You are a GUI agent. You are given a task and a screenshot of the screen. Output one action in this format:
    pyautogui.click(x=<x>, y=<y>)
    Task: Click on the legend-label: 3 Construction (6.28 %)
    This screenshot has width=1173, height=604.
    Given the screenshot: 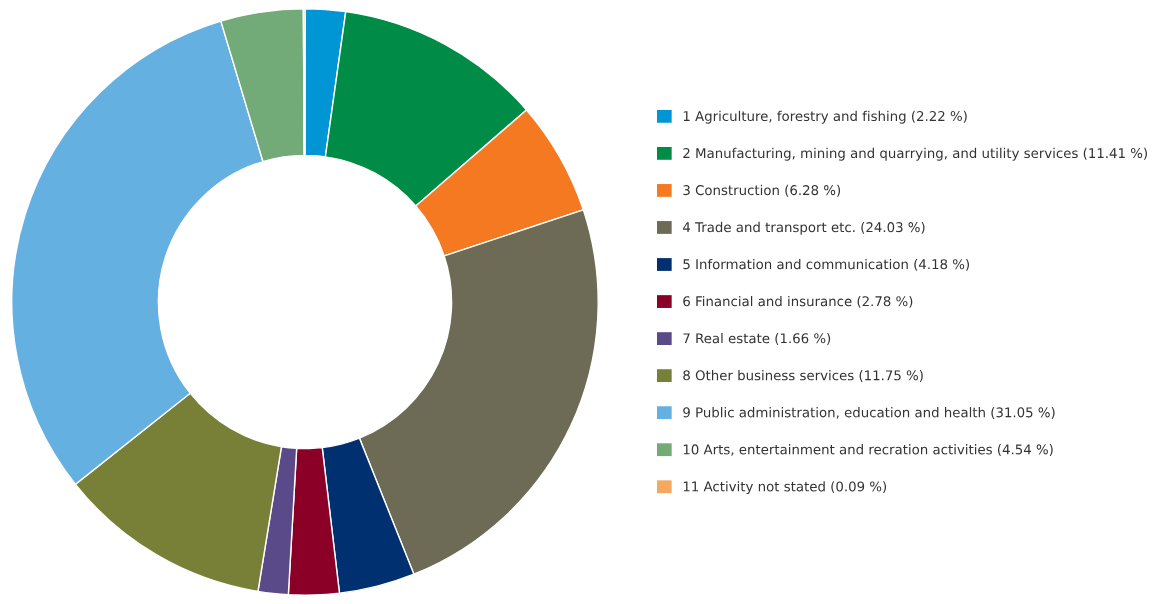 What is the action you would take?
    pyautogui.click(x=762, y=190)
    